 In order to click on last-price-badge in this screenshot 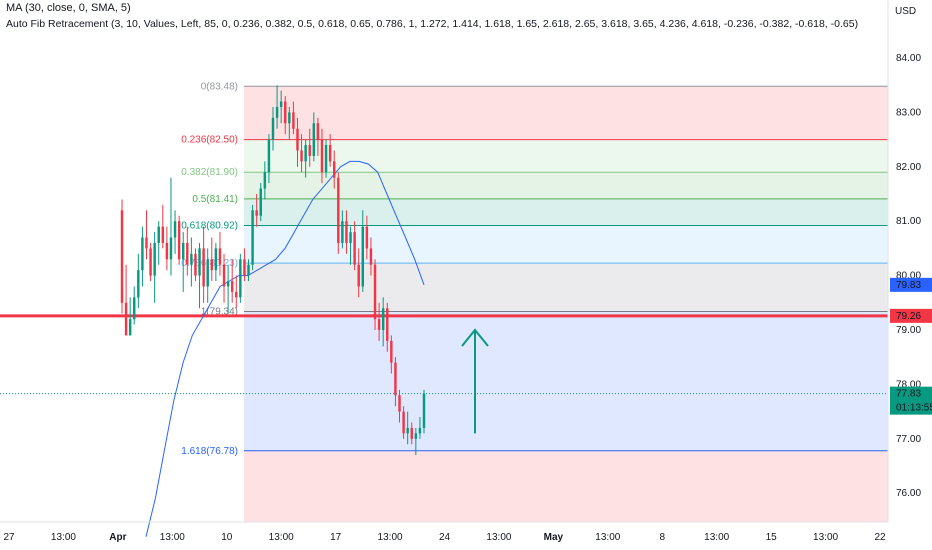, I will do `click(911, 400)`.